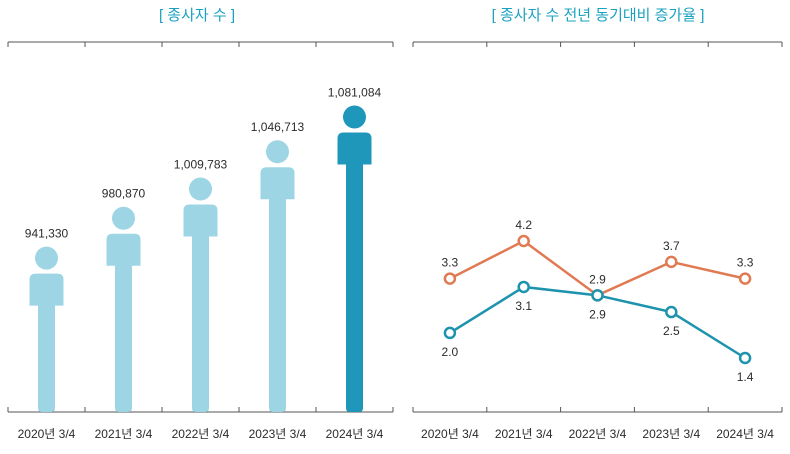 The image size is (790, 454). Describe the element at coordinates (355, 93) in the screenshot. I see `bar-value-label: 1,081,084` at that location.